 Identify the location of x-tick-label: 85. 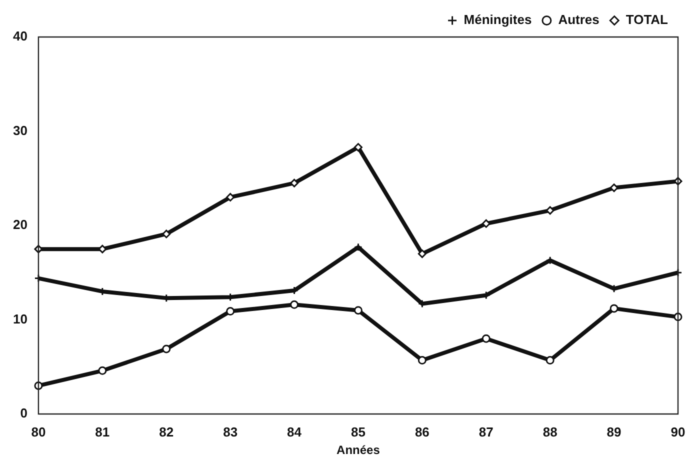
(358, 432).